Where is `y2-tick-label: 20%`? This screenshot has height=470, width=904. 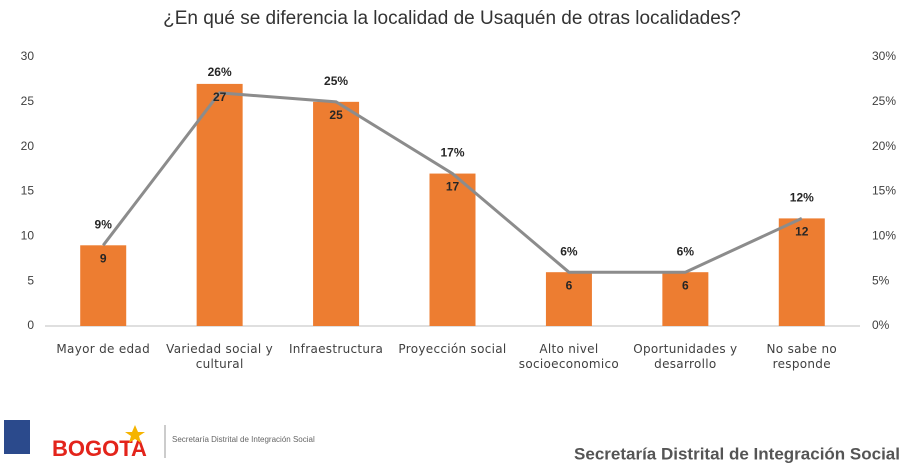
y2-tick-label: 20% is located at coordinates (884, 146).